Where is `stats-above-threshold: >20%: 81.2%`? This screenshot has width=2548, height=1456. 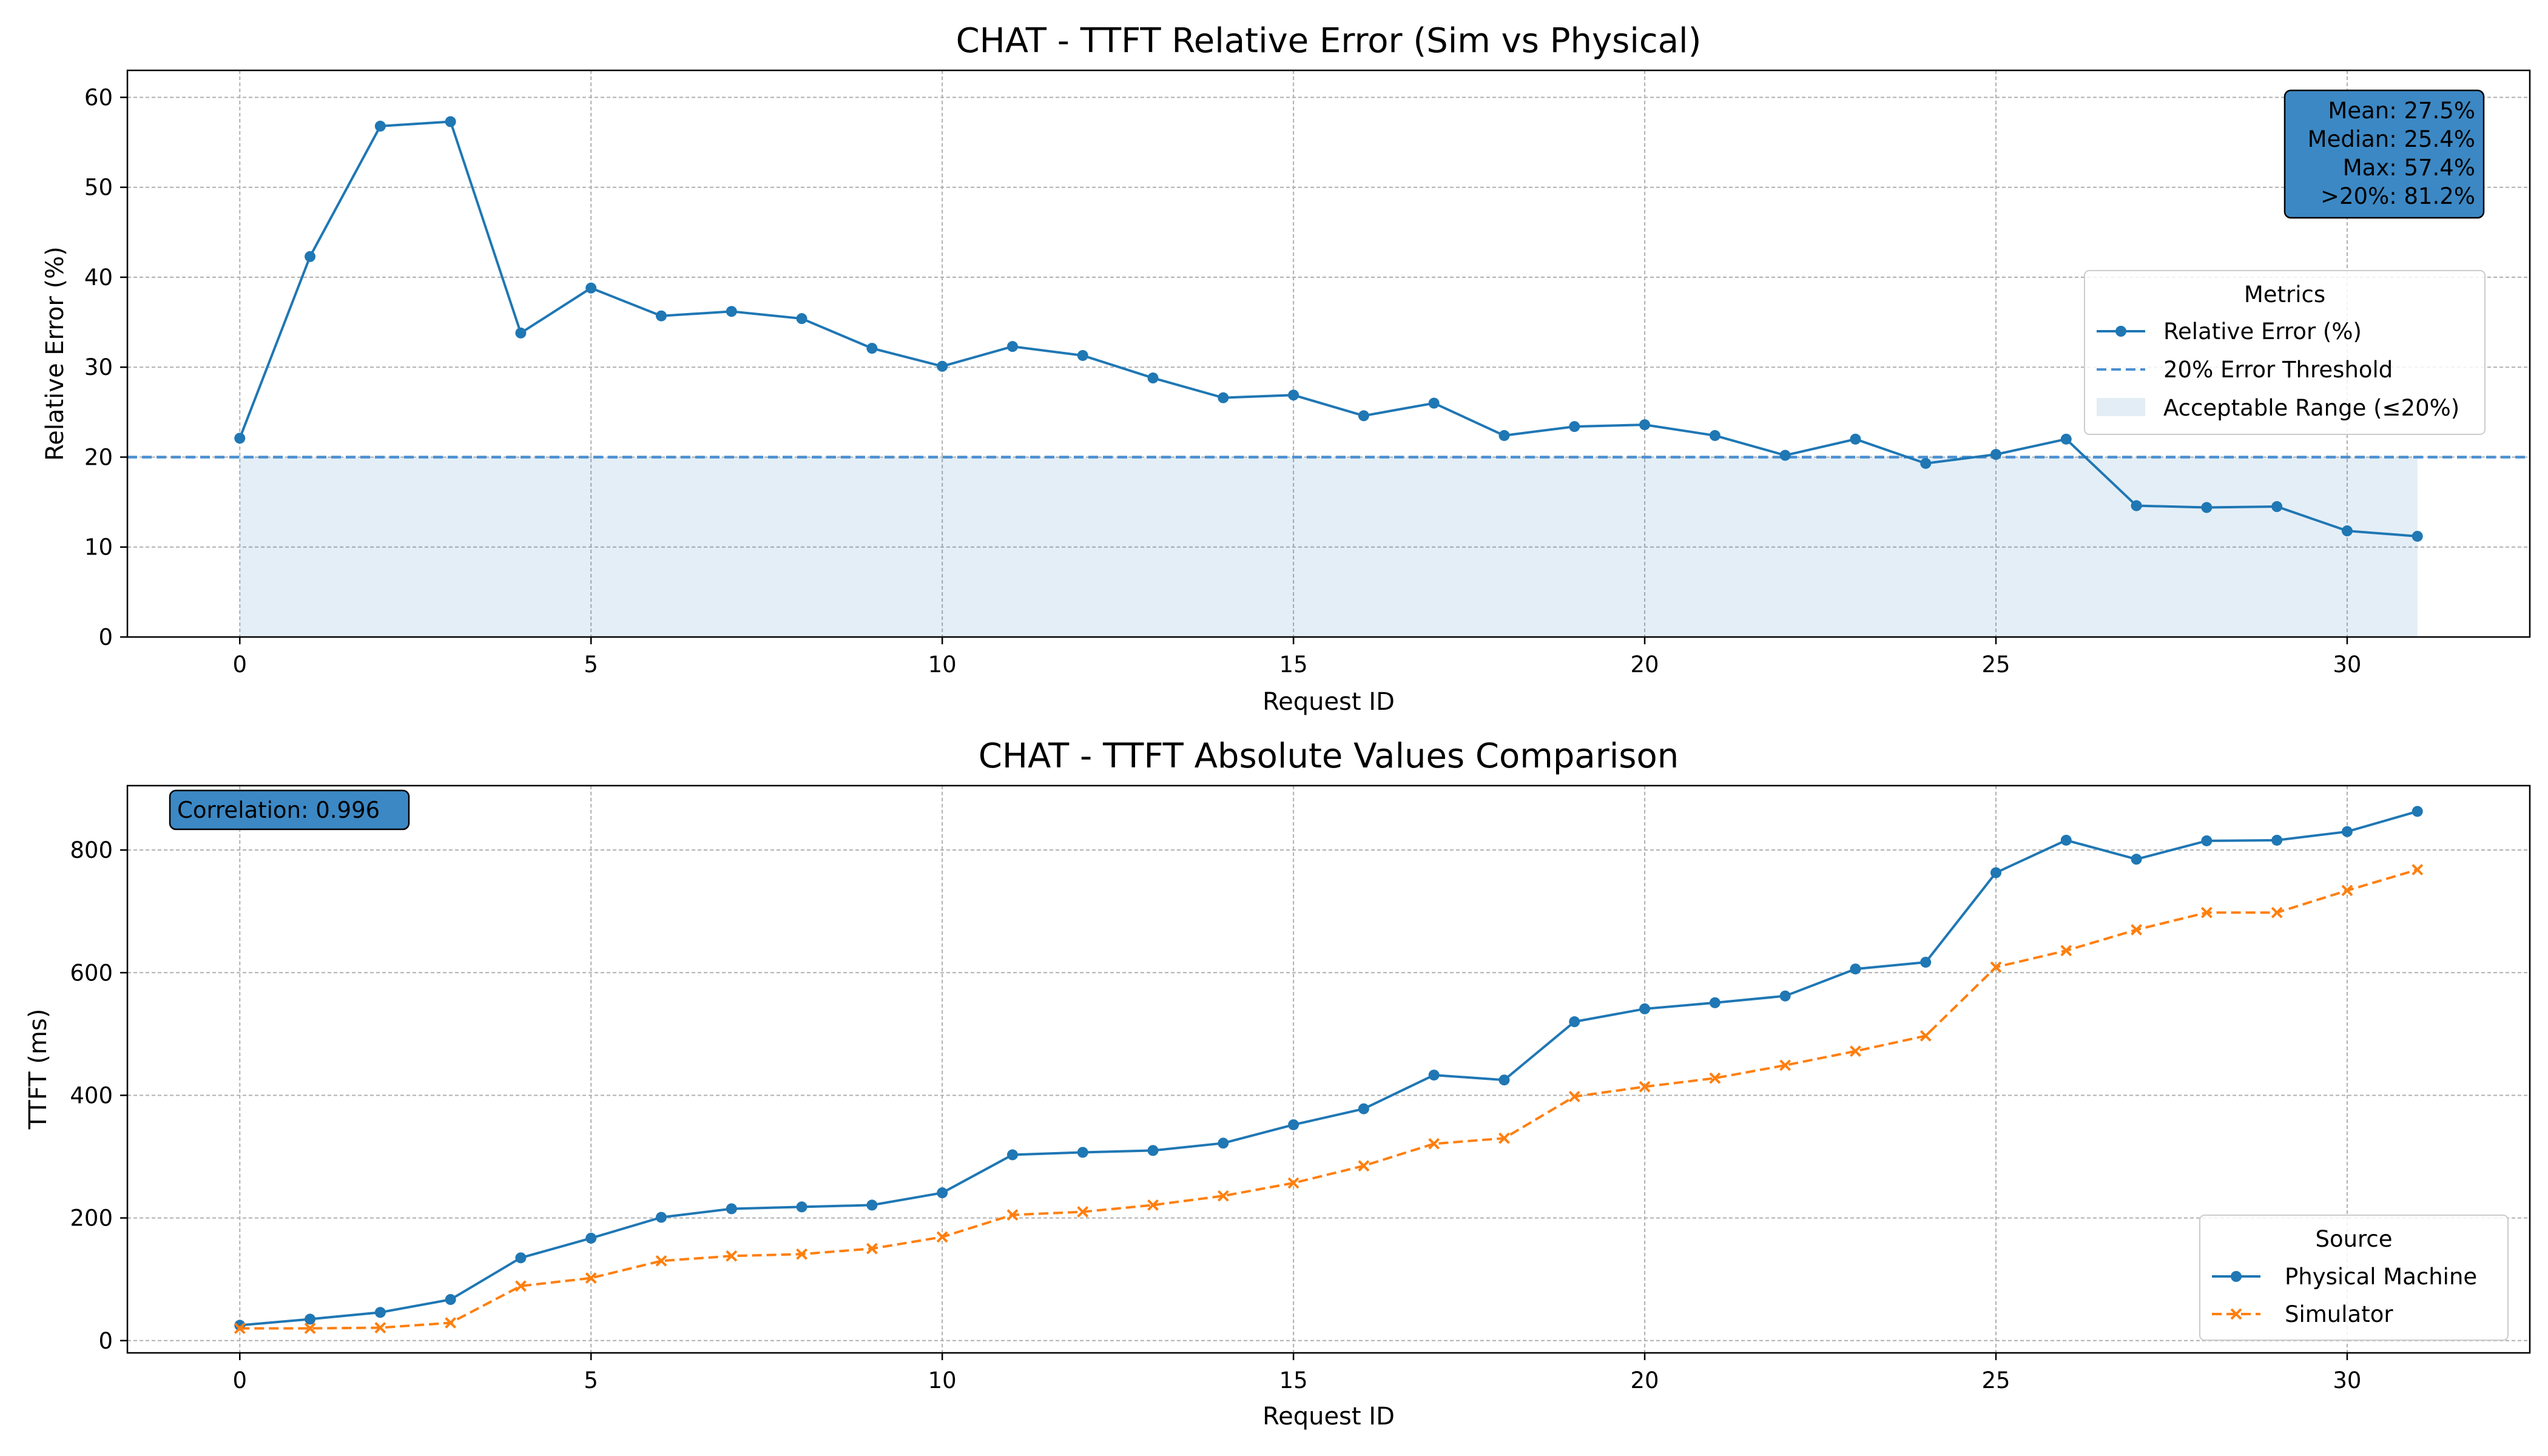
stats-above-threshold: >20%: 81.2% is located at coordinates (2397, 196).